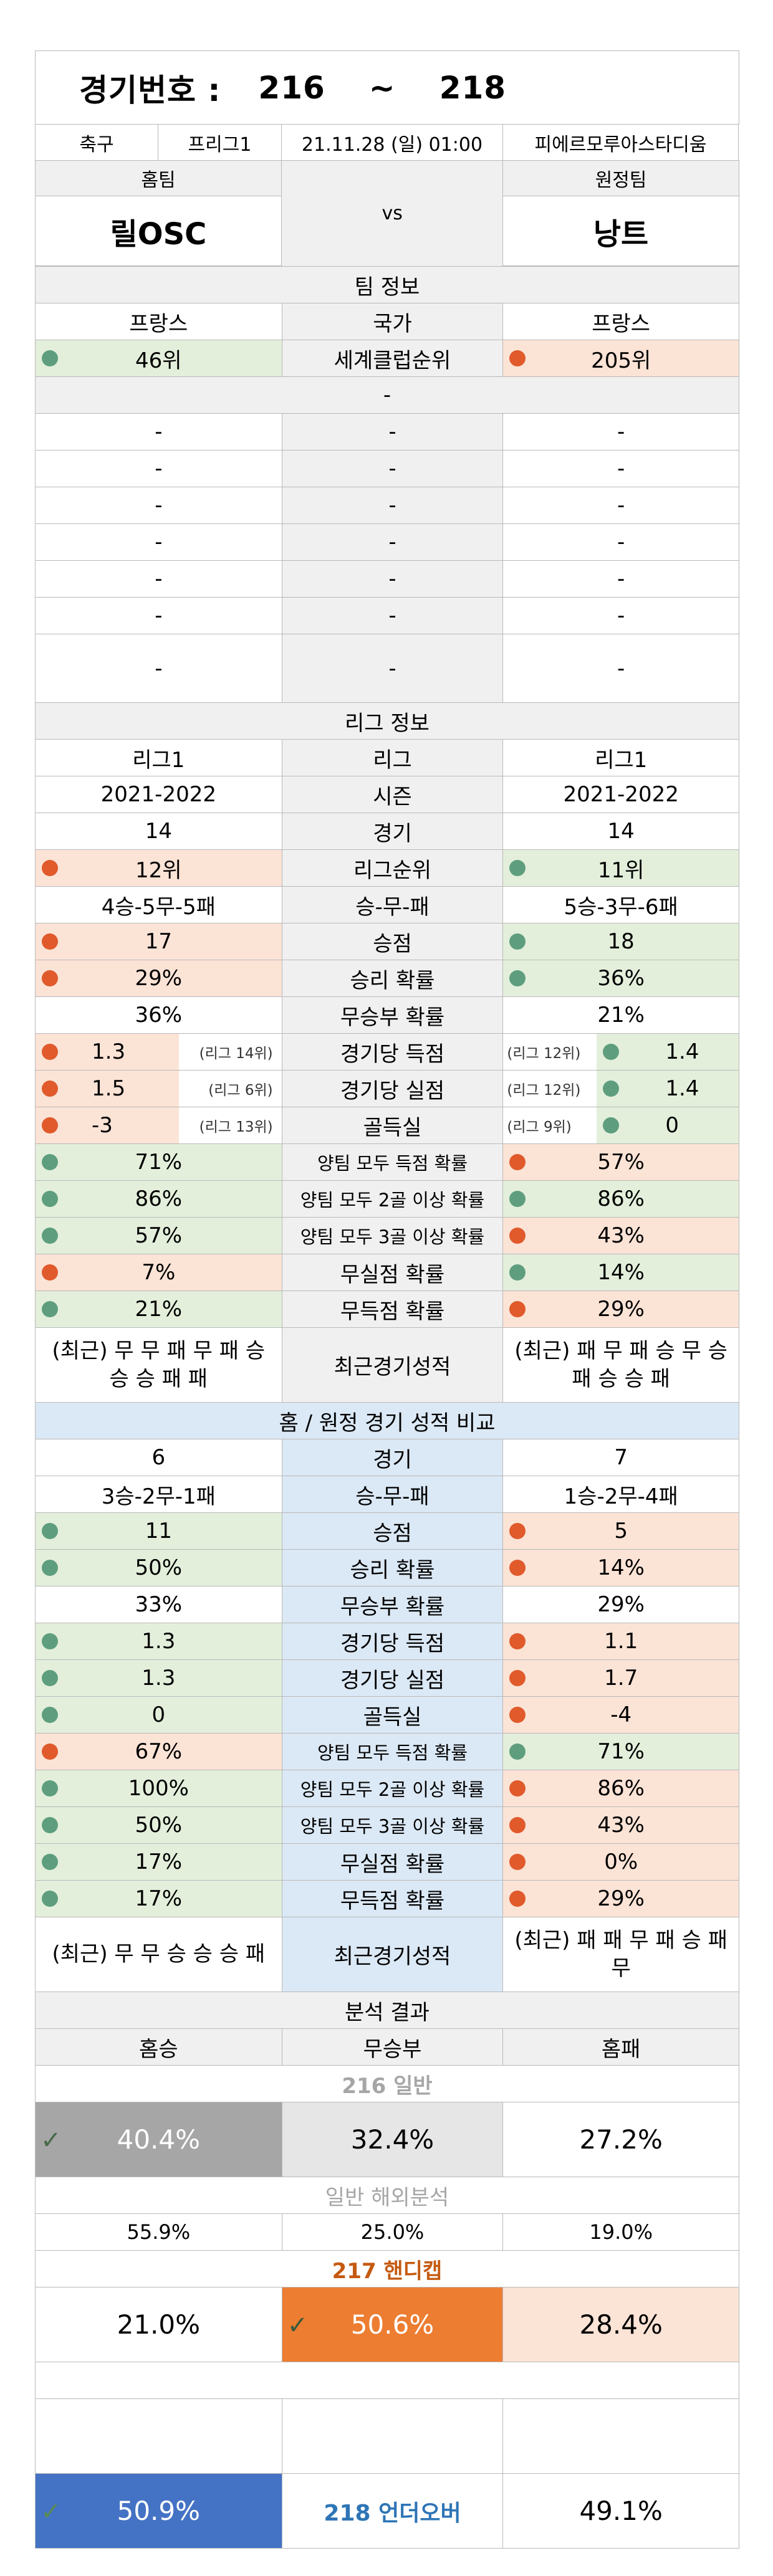  Describe the element at coordinates (159, 1642) in the screenshot. I see `ha-goals-for-home: 1.3` at that location.